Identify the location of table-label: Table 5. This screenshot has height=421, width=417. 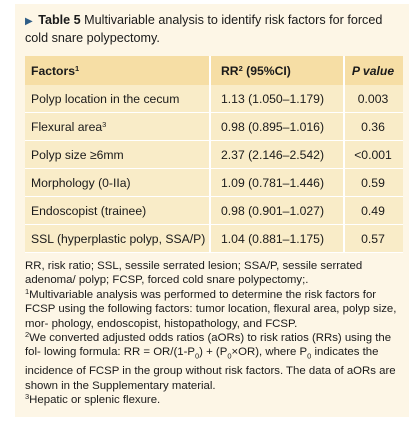
(59, 20).